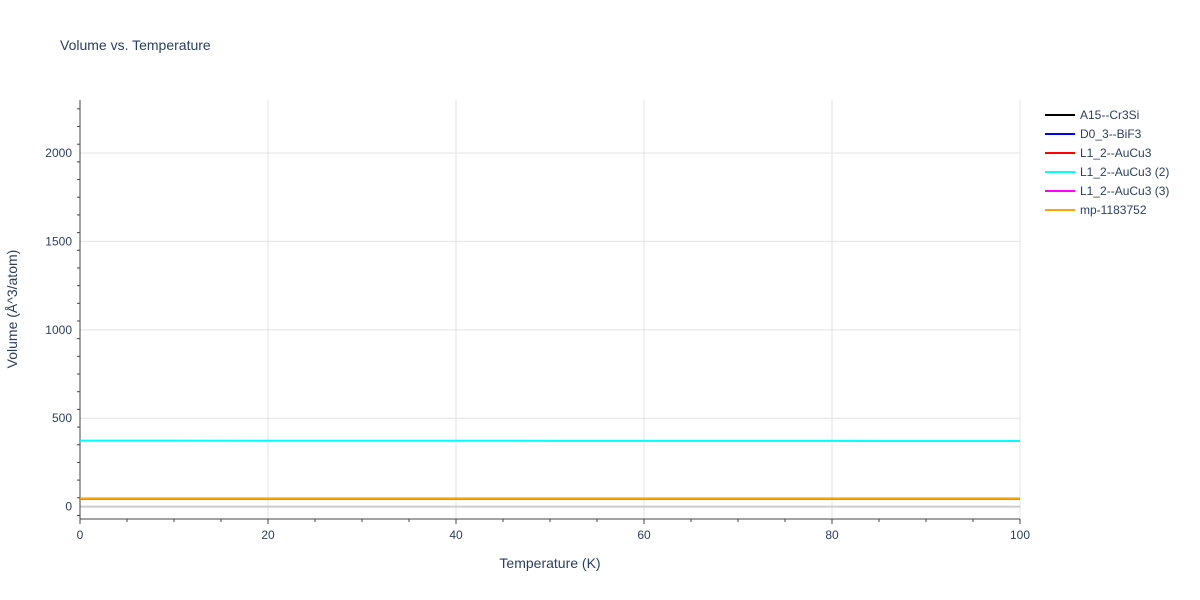 This screenshot has width=1200, height=600. What do you see at coordinates (1109, 115) in the screenshot?
I see `legend-label: A15--Cr3Si` at bounding box center [1109, 115].